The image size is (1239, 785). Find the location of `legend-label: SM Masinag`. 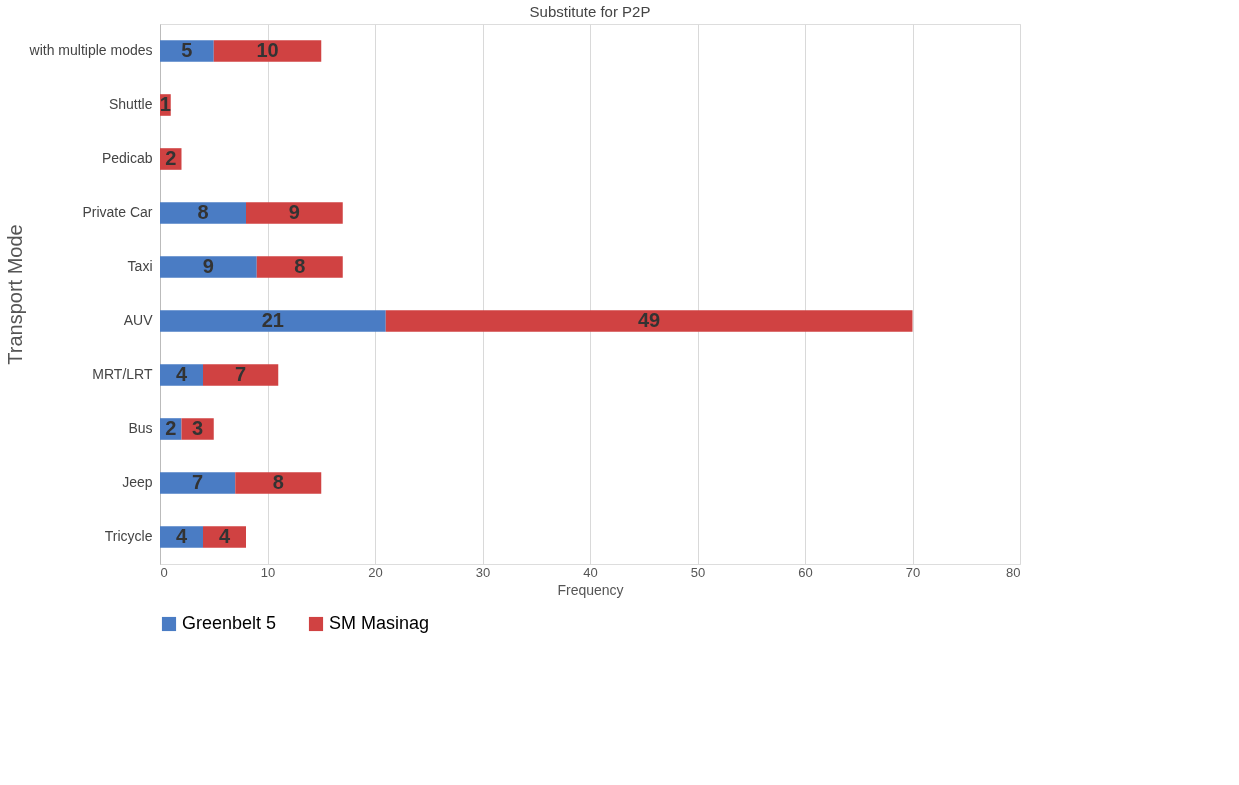

legend-label: SM Masinag is located at coordinates (379, 623).